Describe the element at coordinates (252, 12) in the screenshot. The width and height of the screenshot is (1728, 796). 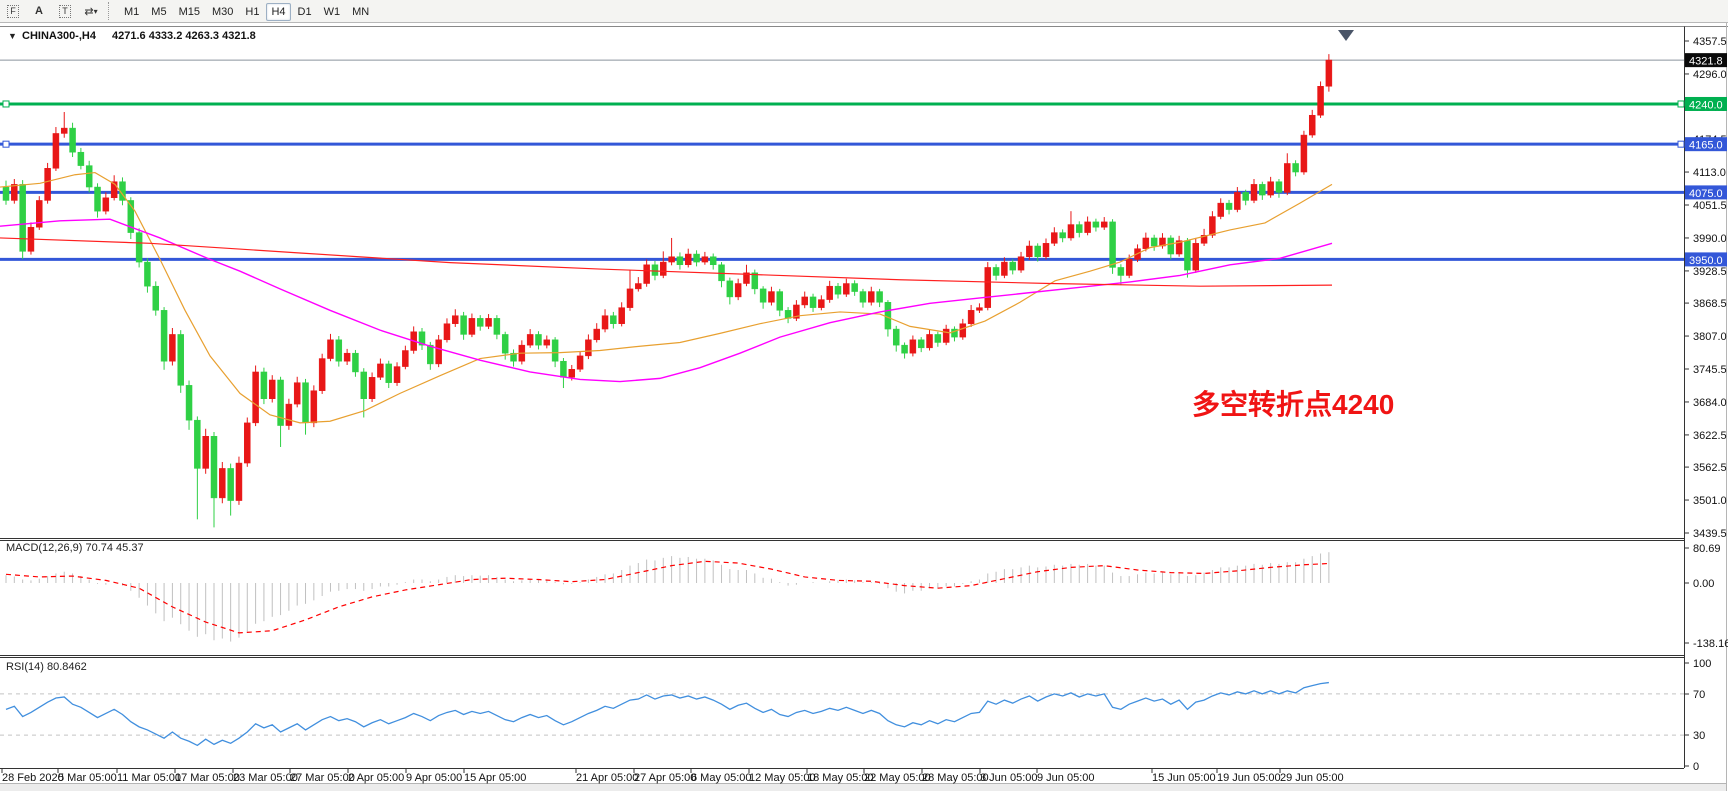
I see `timeframe-button-h1: H1` at that location.